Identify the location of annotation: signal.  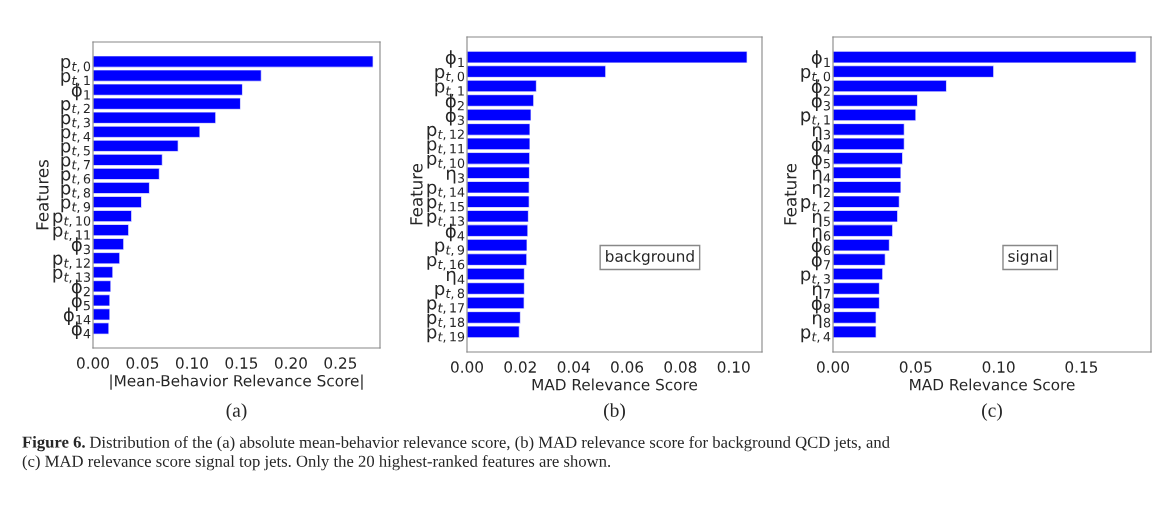
(1030, 257).